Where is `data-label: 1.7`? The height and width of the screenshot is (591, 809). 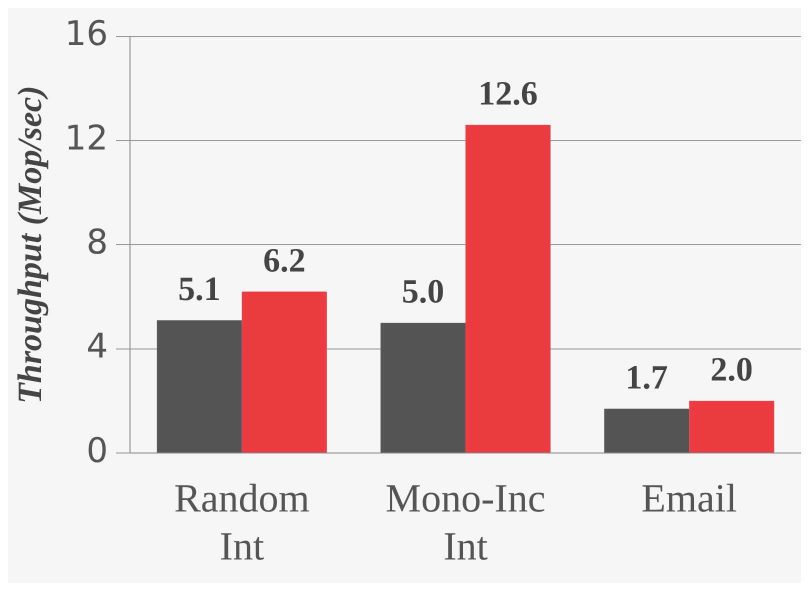 data-label: 1.7 is located at coordinates (646, 378).